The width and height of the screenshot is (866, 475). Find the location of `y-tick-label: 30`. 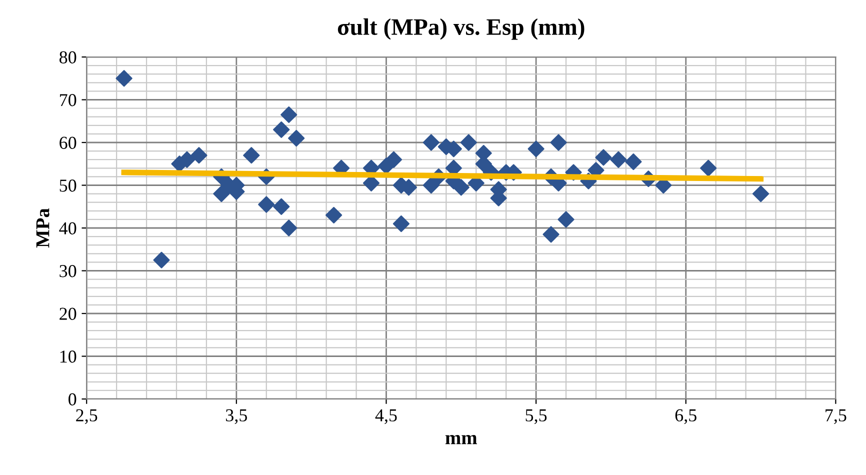

y-tick-label: 30 is located at coordinates (68, 271).